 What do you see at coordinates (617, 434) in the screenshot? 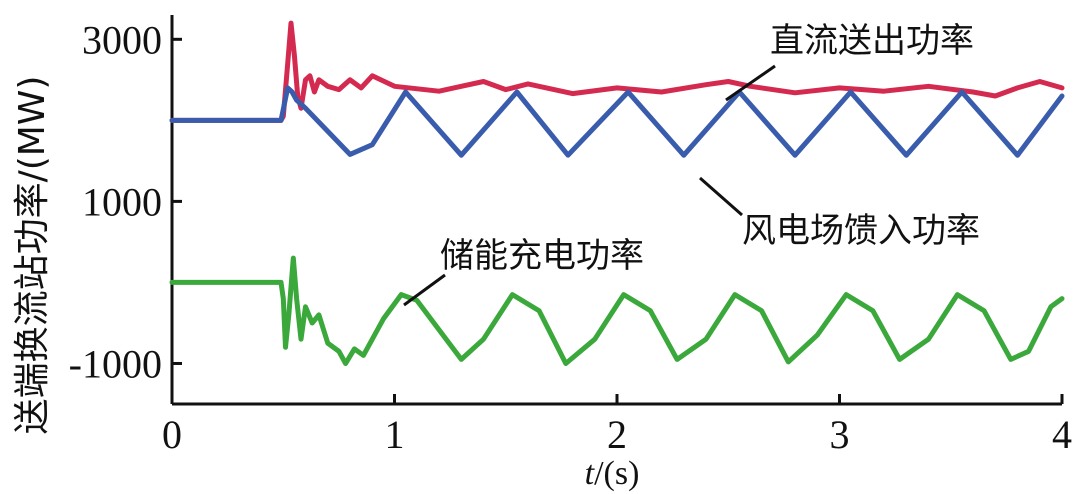
I see `x-tick-label-2: 2` at bounding box center [617, 434].